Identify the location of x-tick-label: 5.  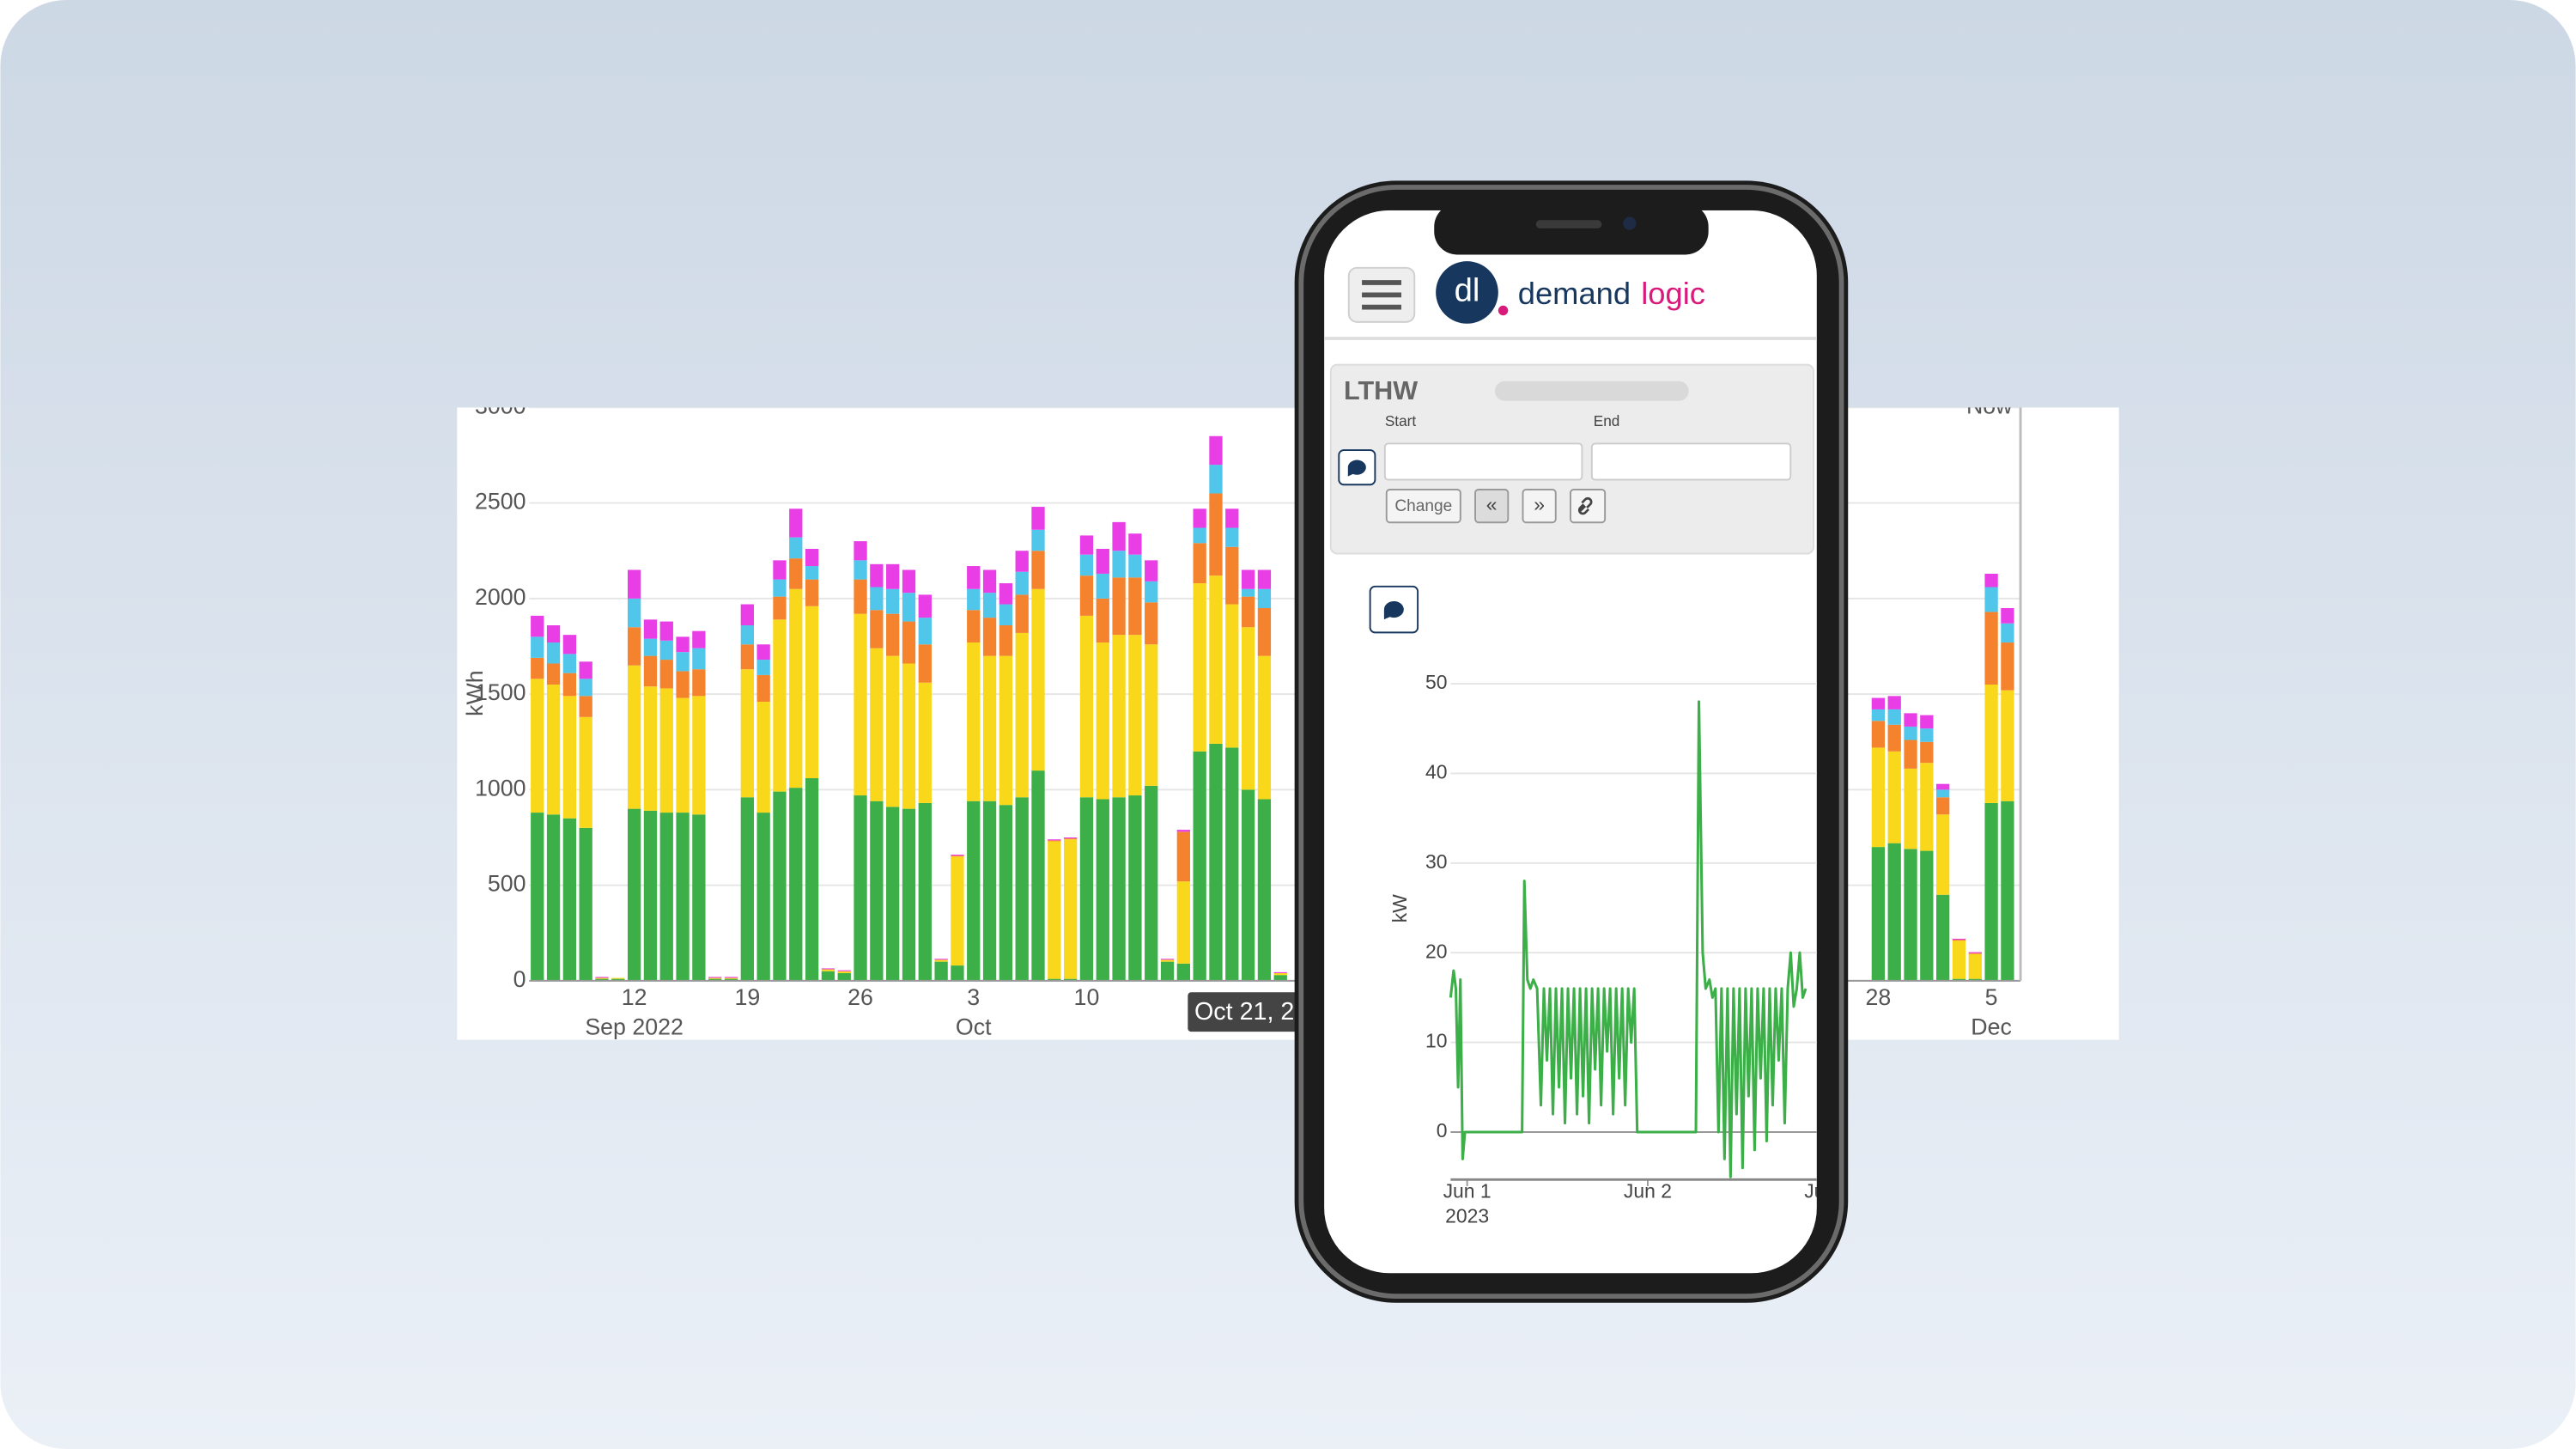
(1991, 997).